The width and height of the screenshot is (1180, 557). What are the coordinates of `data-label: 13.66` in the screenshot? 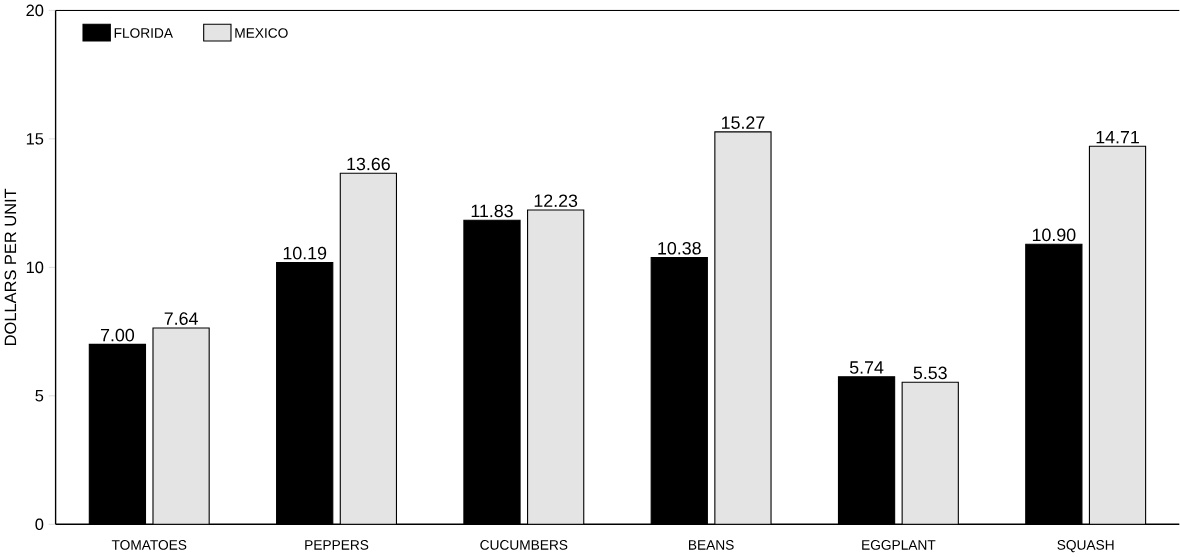 It's located at (368, 164).